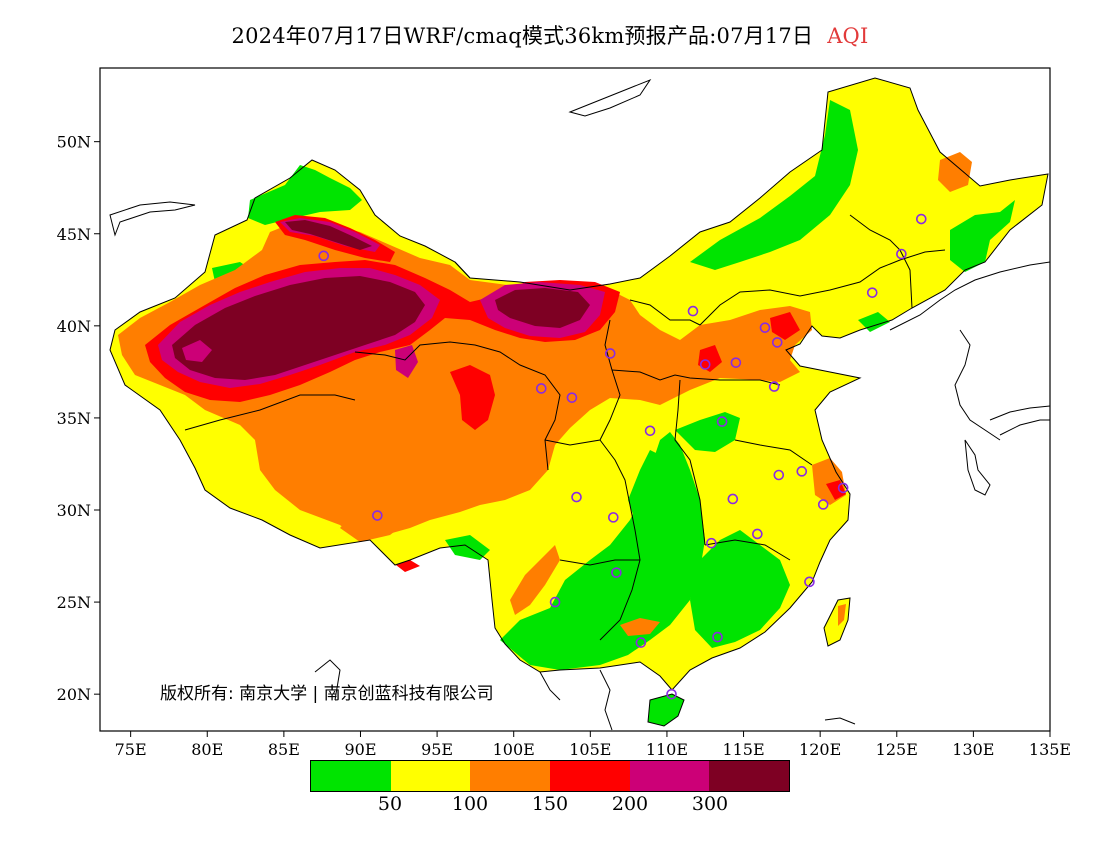 This screenshot has height=850, width=1100. I want to click on lon-tick-label-11: 130E, so click(973, 749).